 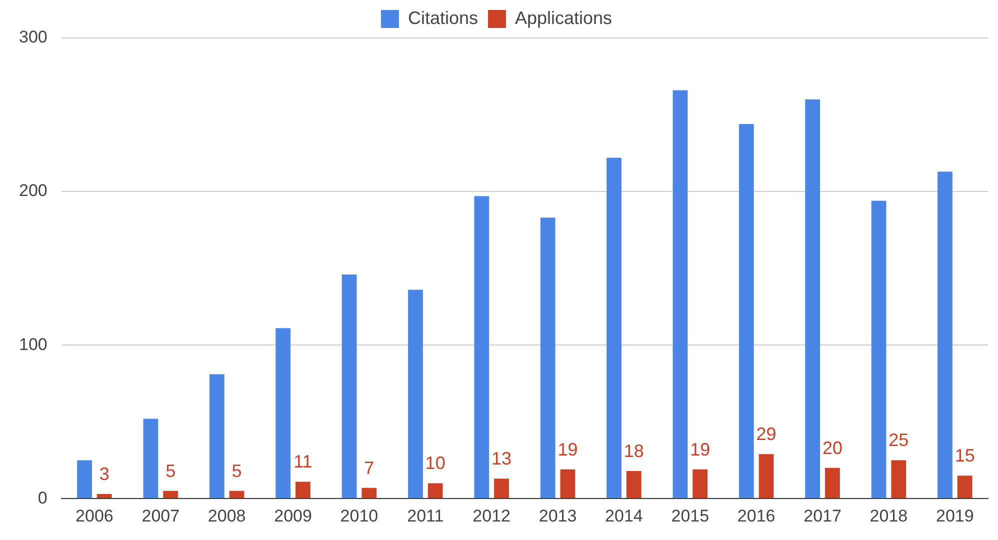 What do you see at coordinates (425, 516) in the screenshot?
I see `x-tick-label: 2011` at bounding box center [425, 516].